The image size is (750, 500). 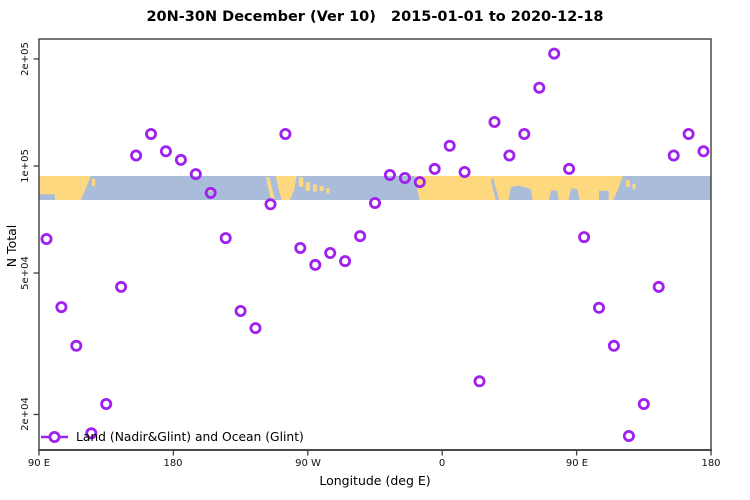 What do you see at coordinates (190, 437) in the screenshot?
I see `legend-label: Land (Nadir&Glint) and Ocean (Glint)` at bounding box center [190, 437].